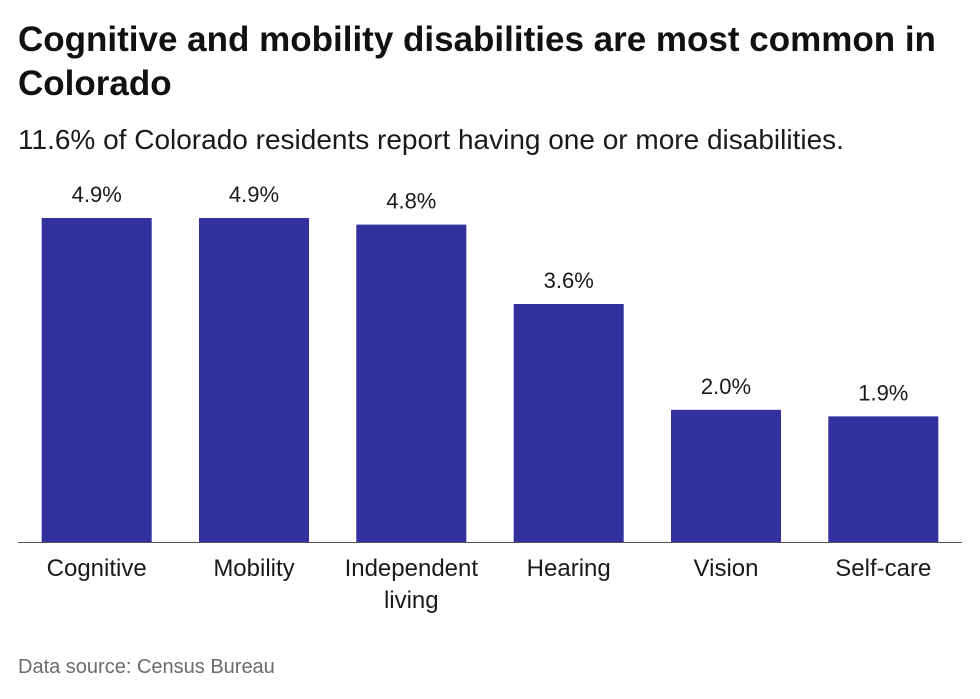  I want to click on category-label-self-care: Self-care, so click(883, 568).